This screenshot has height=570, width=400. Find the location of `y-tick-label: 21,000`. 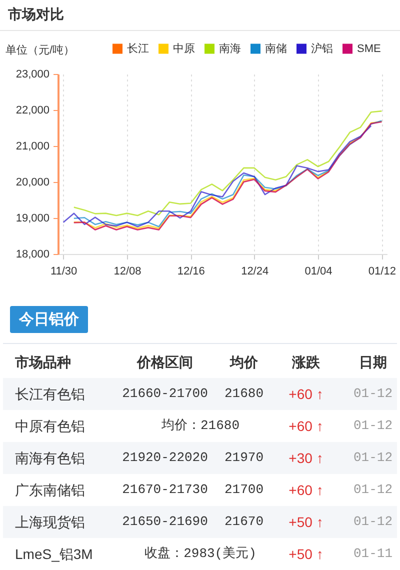

y-tick-label: 21,000 is located at coordinates (33, 146).